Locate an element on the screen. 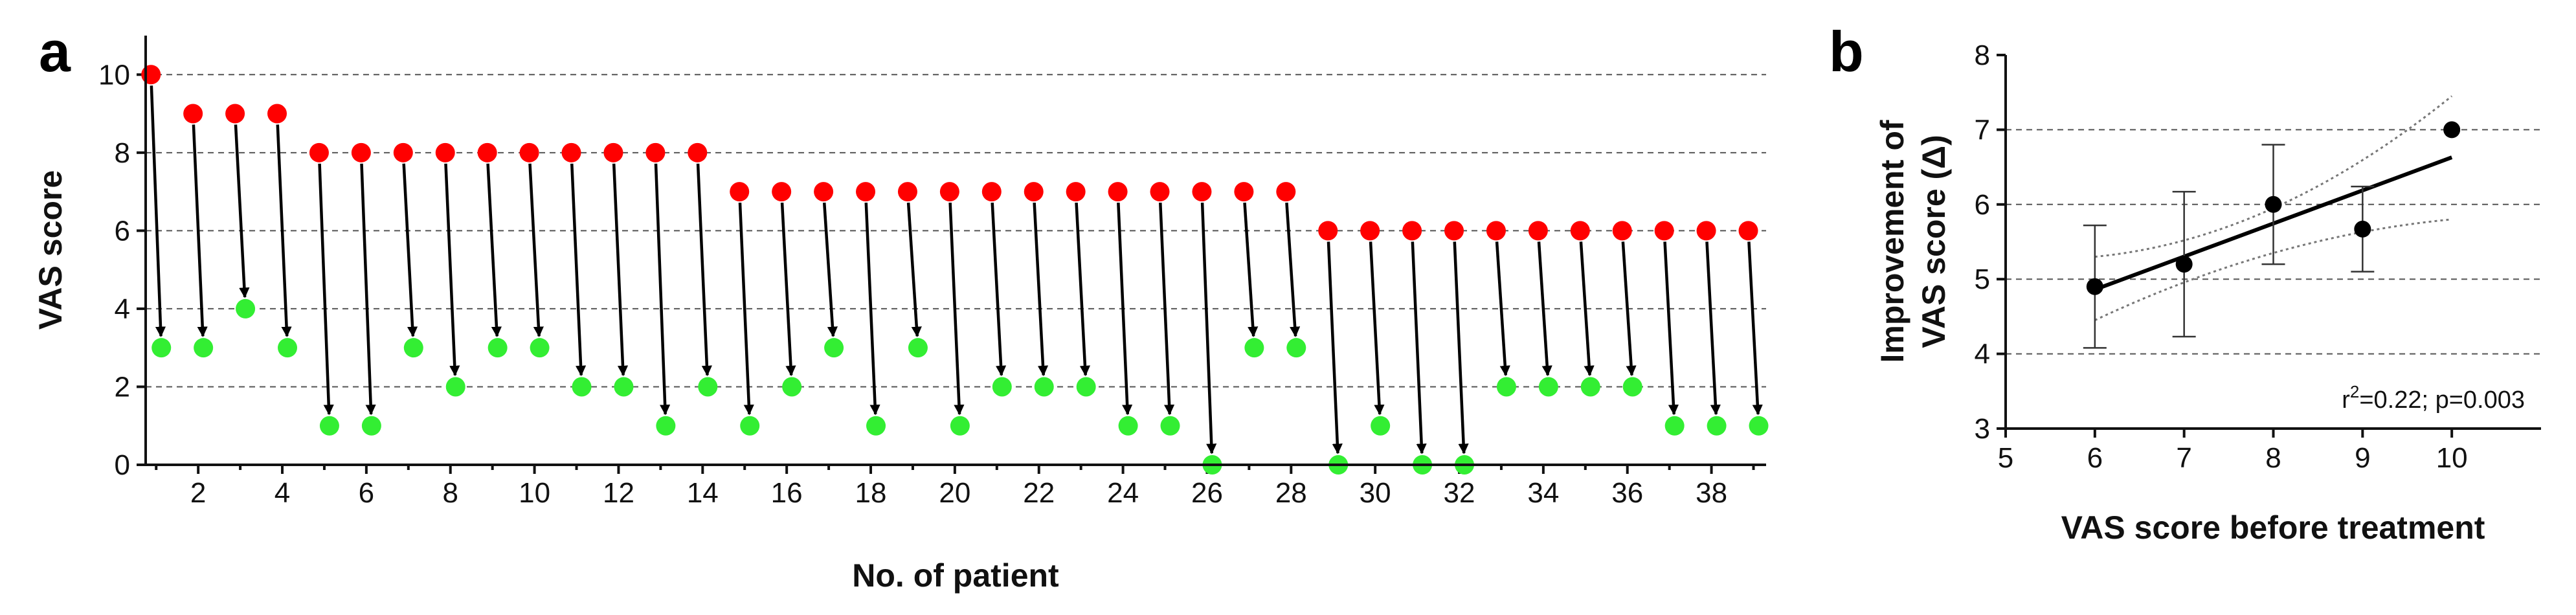 The width and height of the screenshot is (2576, 615). panel-a-x-tick-label: 30 is located at coordinates (1375, 493).